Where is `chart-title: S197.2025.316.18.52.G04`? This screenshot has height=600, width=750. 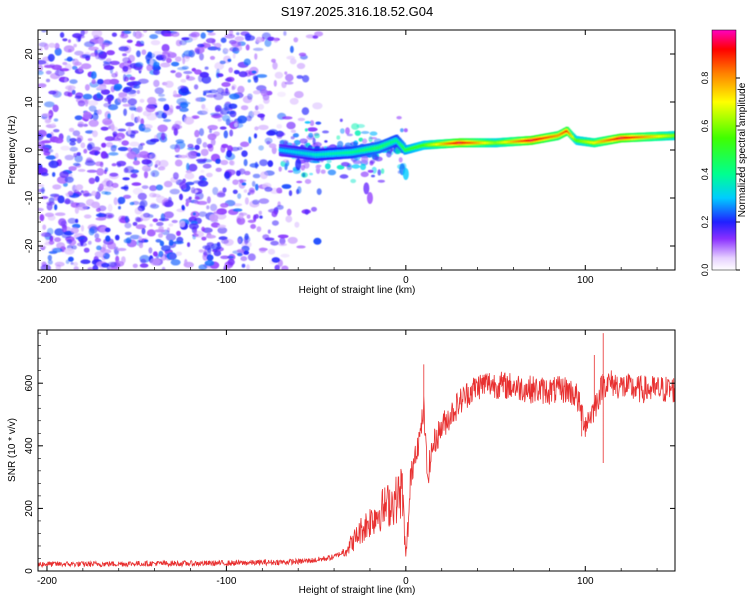 chart-title: S197.2025.316.18.52.G04 is located at coordinates (357, 11).